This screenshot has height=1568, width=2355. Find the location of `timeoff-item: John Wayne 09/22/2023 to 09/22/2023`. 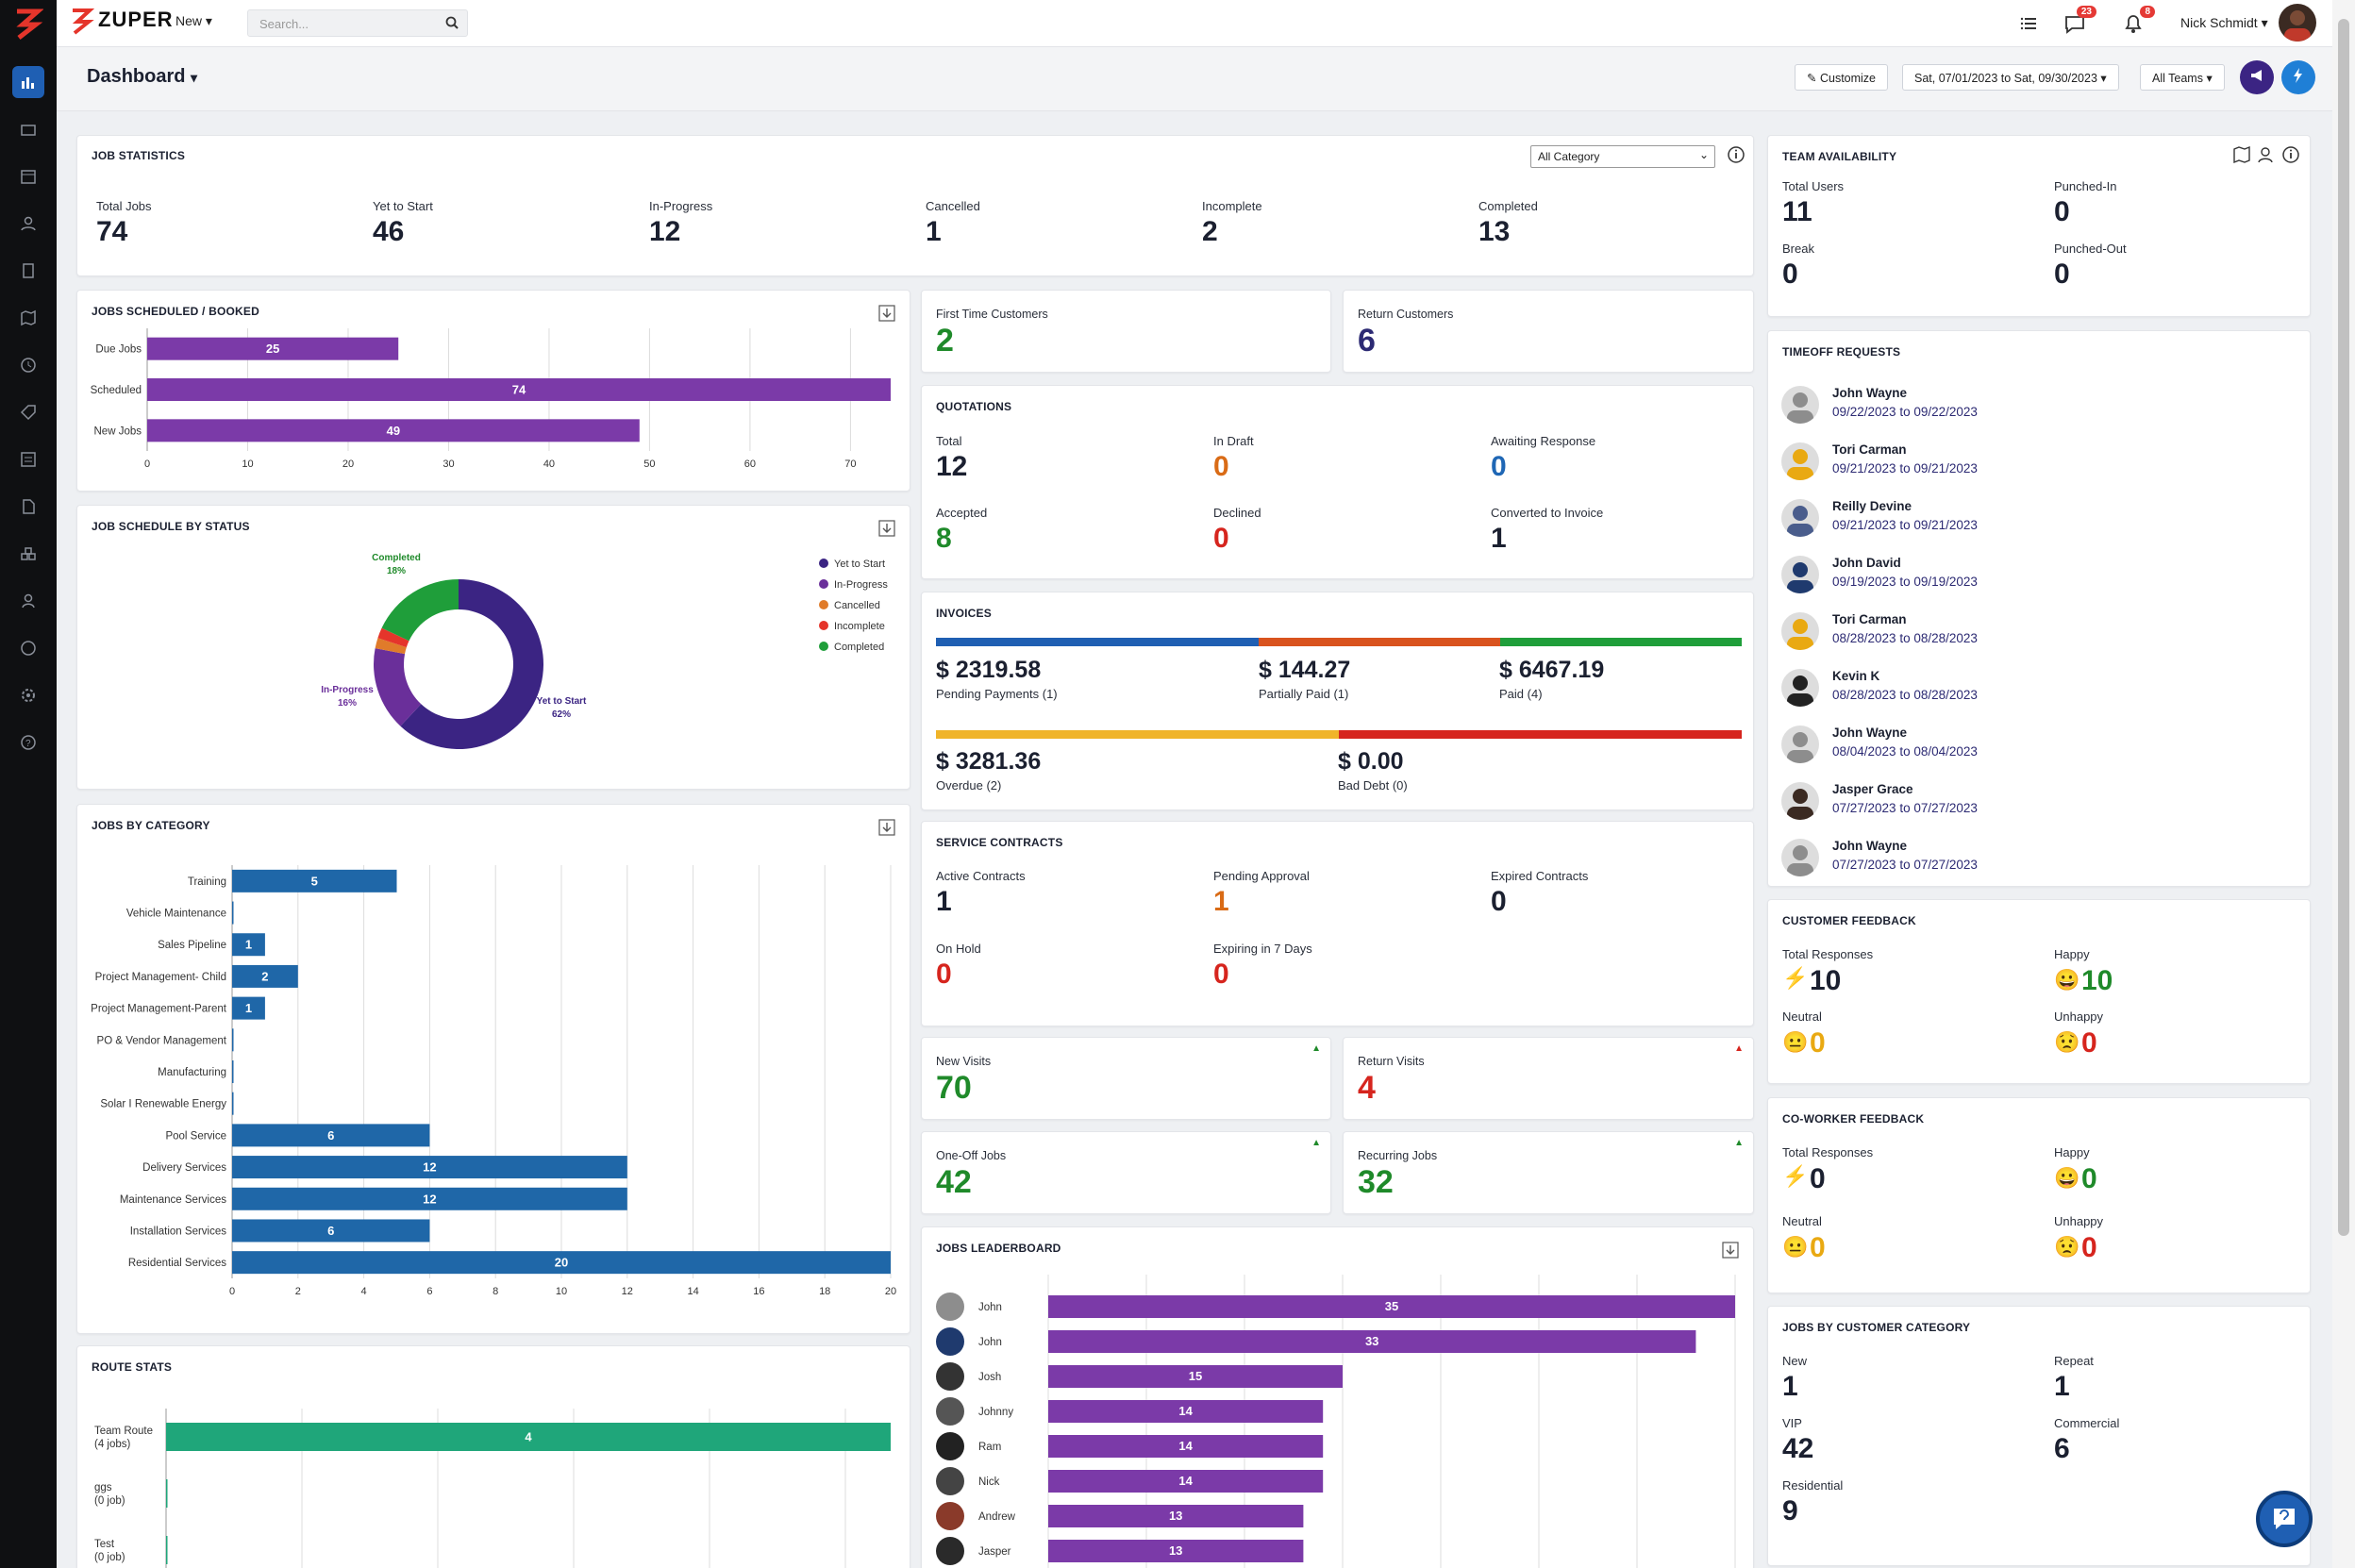

timeoff-item: John Wayne 09/22/2023 to 09/22/2023 is located at coordinates (2026, 410).